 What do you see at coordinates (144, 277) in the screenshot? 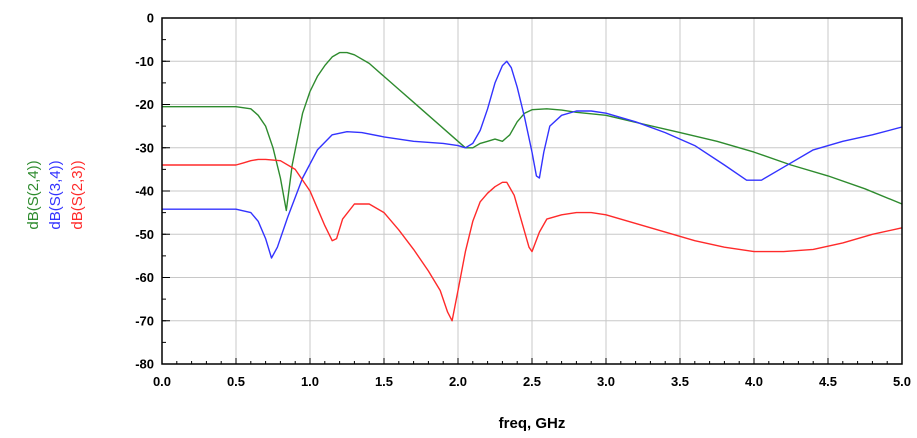
I see `y-tick-label: -60` at bounding box center [144, 277].